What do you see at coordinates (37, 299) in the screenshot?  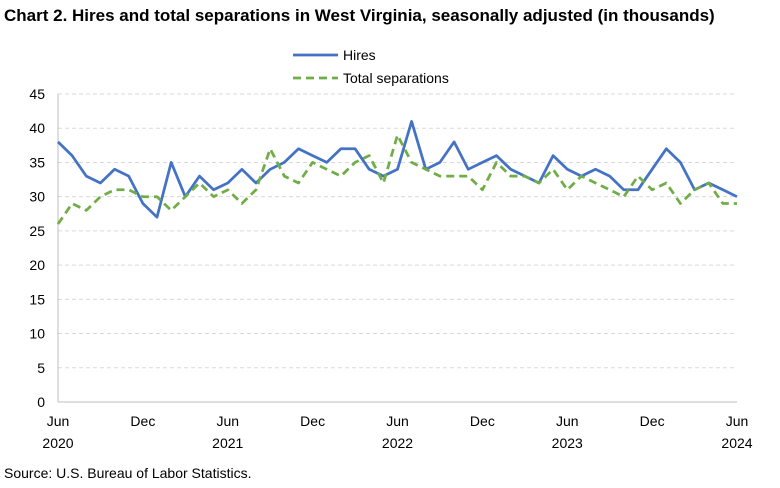 I see `y-tick-label: 15` at bounding box center [37, 299].